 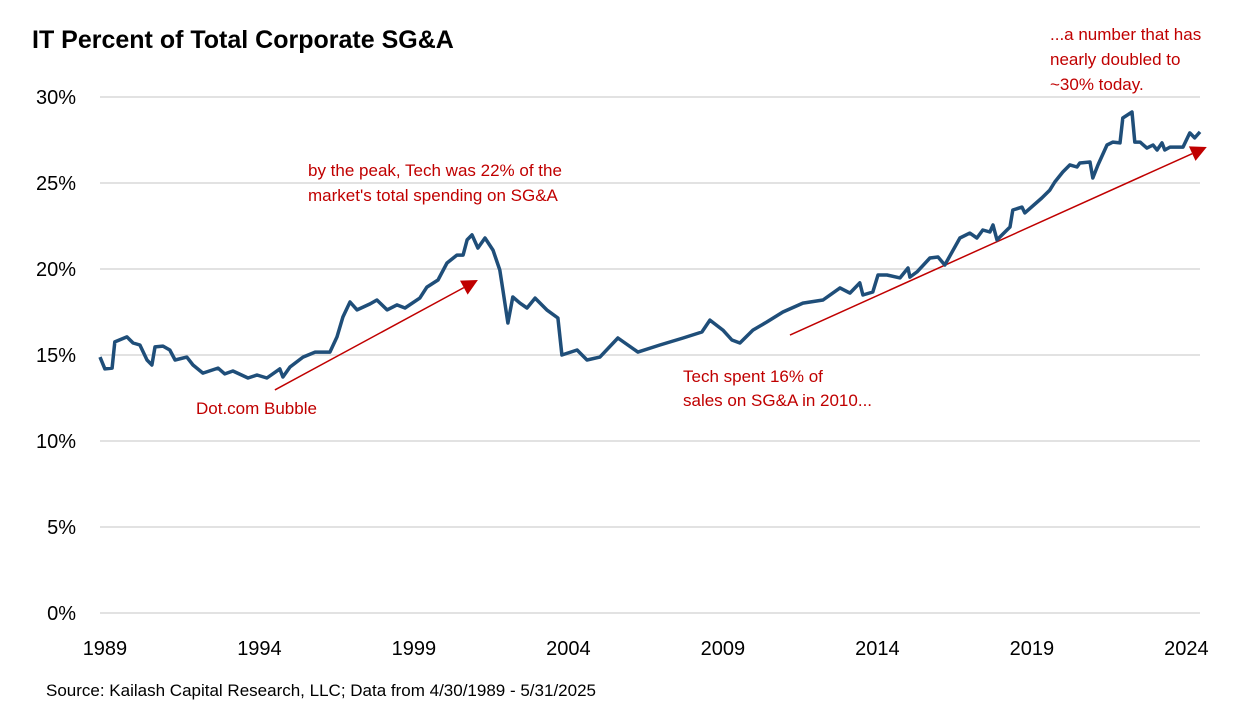 What do you see at coordinates (243, 40) in the screenshot?
I see `chart-title: IT Percent of Total Corporate SG&A` at bounding box center [243, 40].